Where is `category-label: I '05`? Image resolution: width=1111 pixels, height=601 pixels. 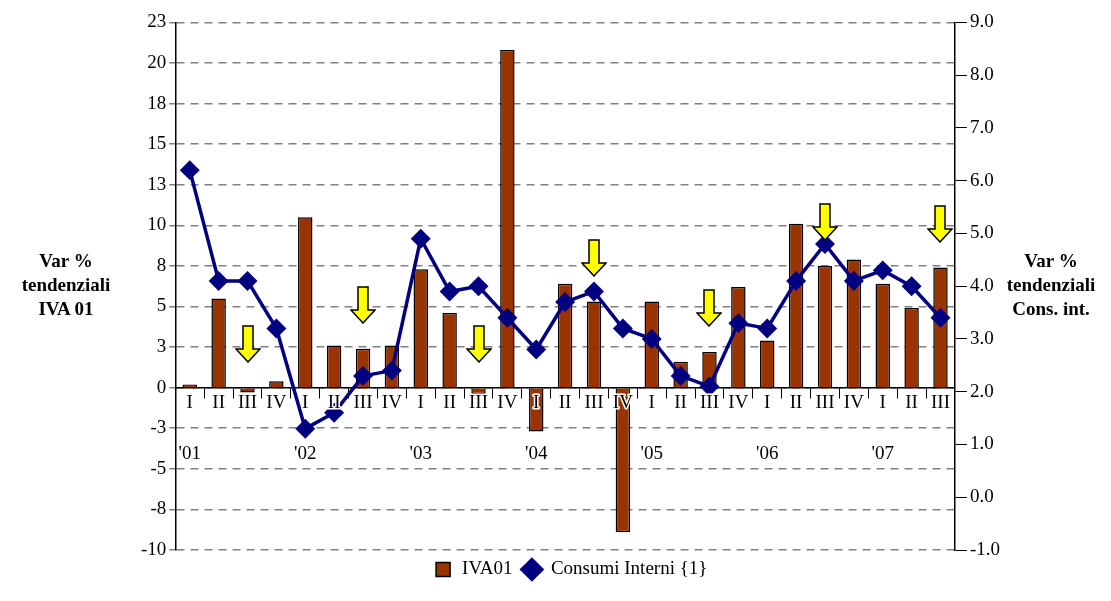 category-label: I '05 is located at coordinates (651, 426).